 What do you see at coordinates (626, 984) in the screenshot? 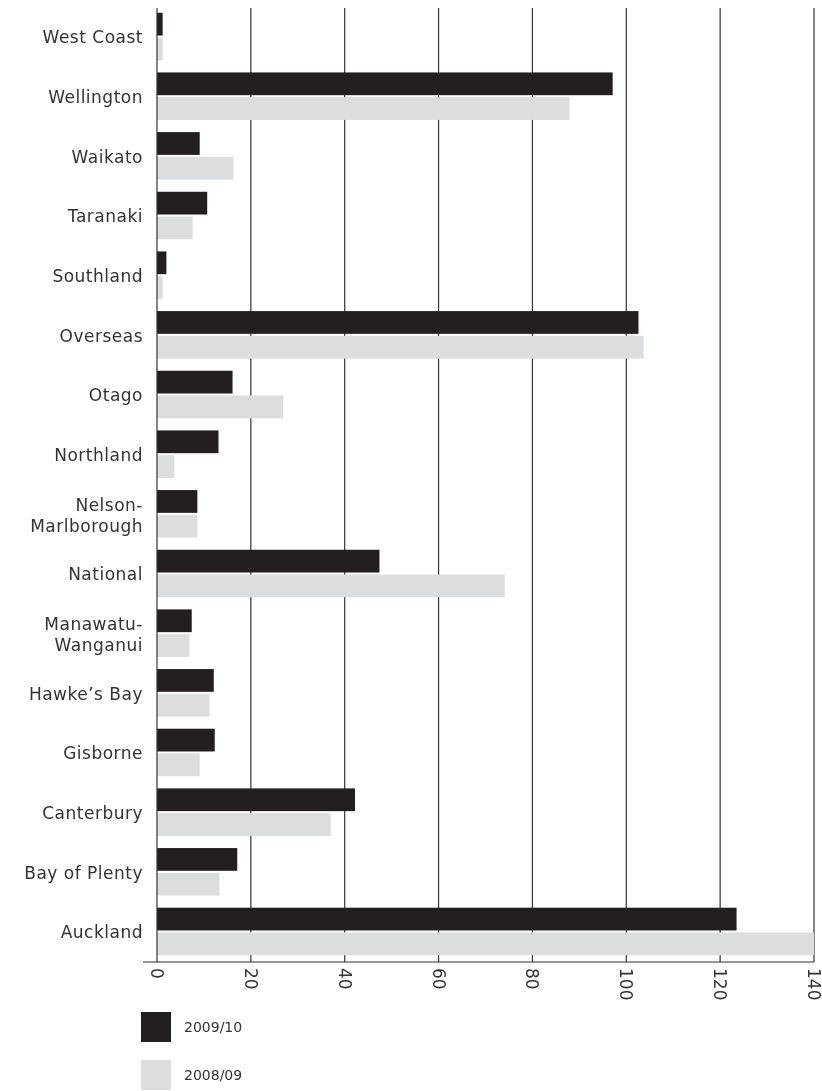
I see `x-tick-label: 100` at bounding box center [626, 984].